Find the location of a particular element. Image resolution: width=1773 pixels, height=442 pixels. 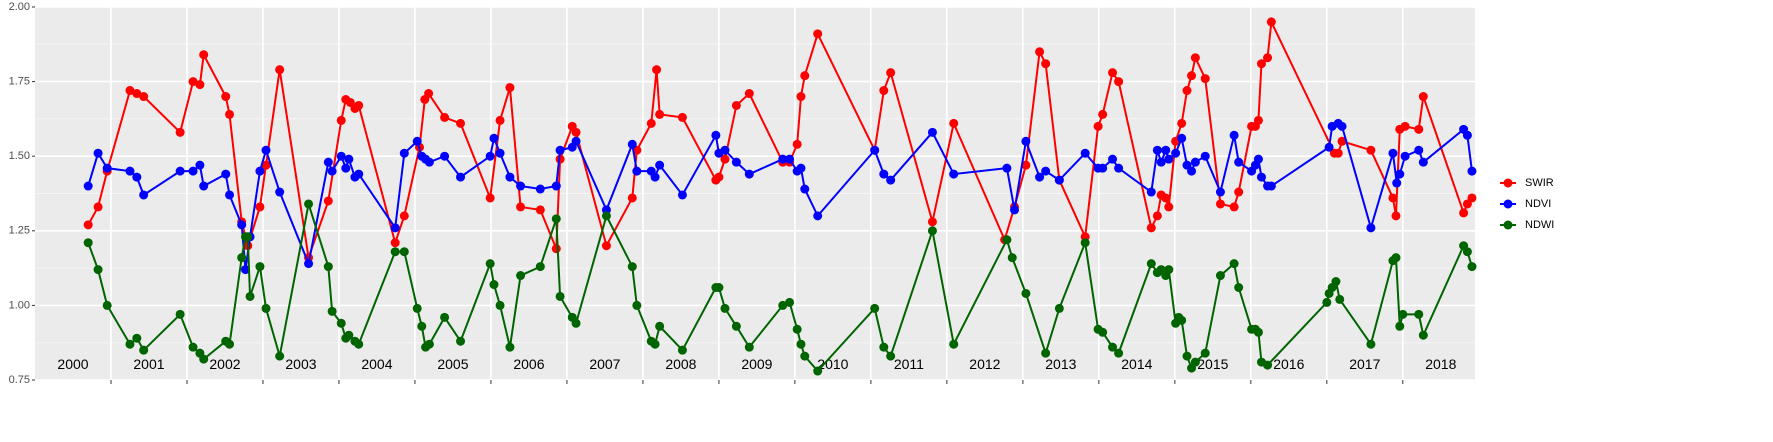

y-tick-label: 2.00 is located at coordinates (19, 7).